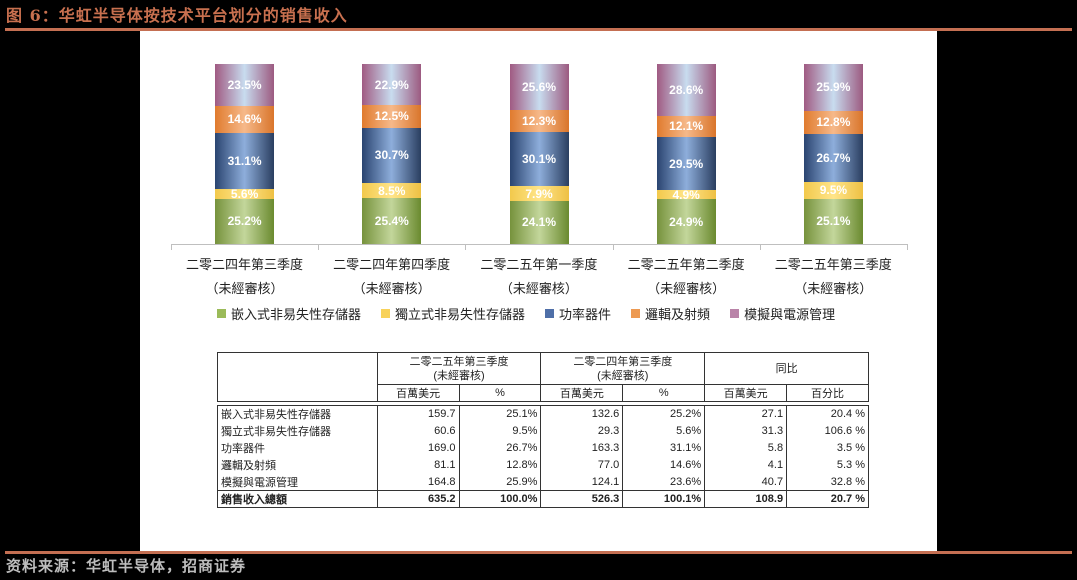 Image resolution: width=1077 pixels, height=580 pixels. What do you see at coordinates (297, 499) in the screenshot?
I see `row-label: 銷售收入總額` at bounding box center [297, 499].